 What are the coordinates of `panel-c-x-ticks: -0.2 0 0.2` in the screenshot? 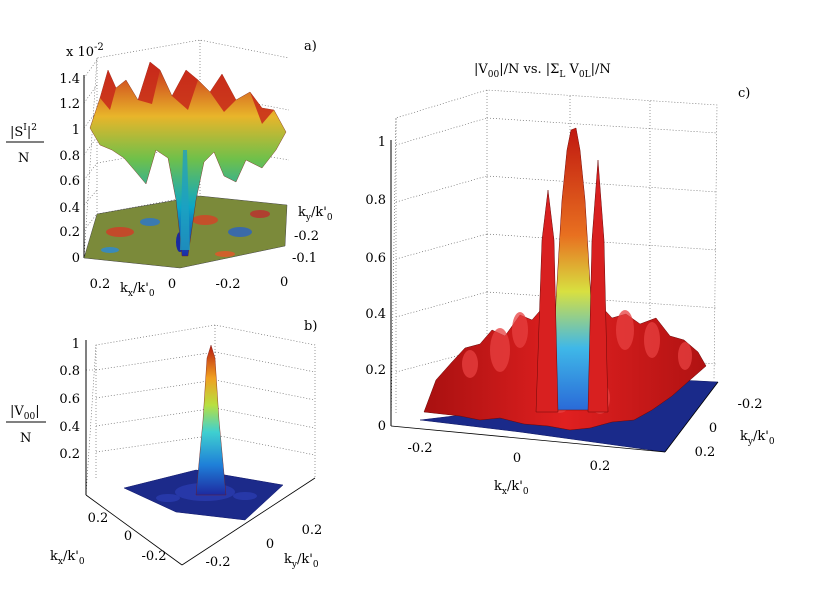 It's located at (508, 457).